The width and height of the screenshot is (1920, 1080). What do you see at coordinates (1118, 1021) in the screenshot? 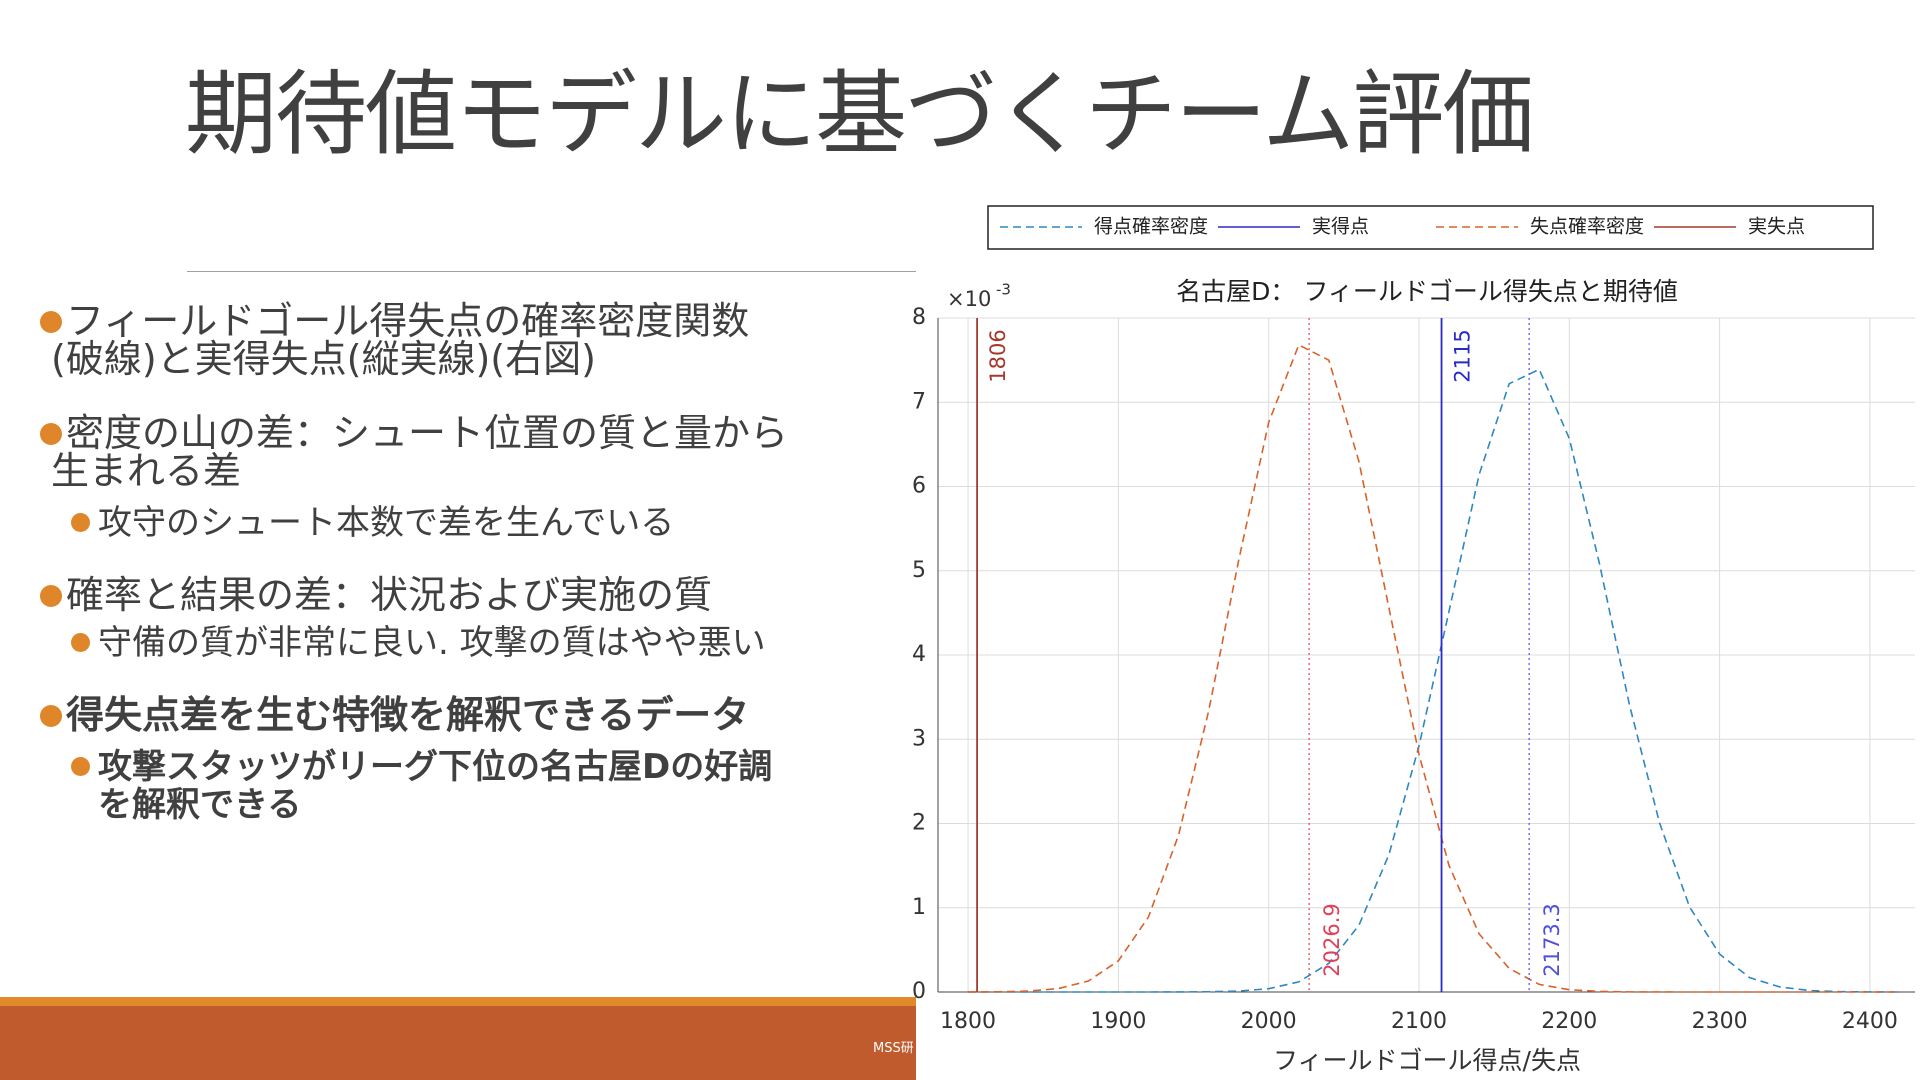
I see `x-tick-label: 1900` at bounding box center [1118, 1021].